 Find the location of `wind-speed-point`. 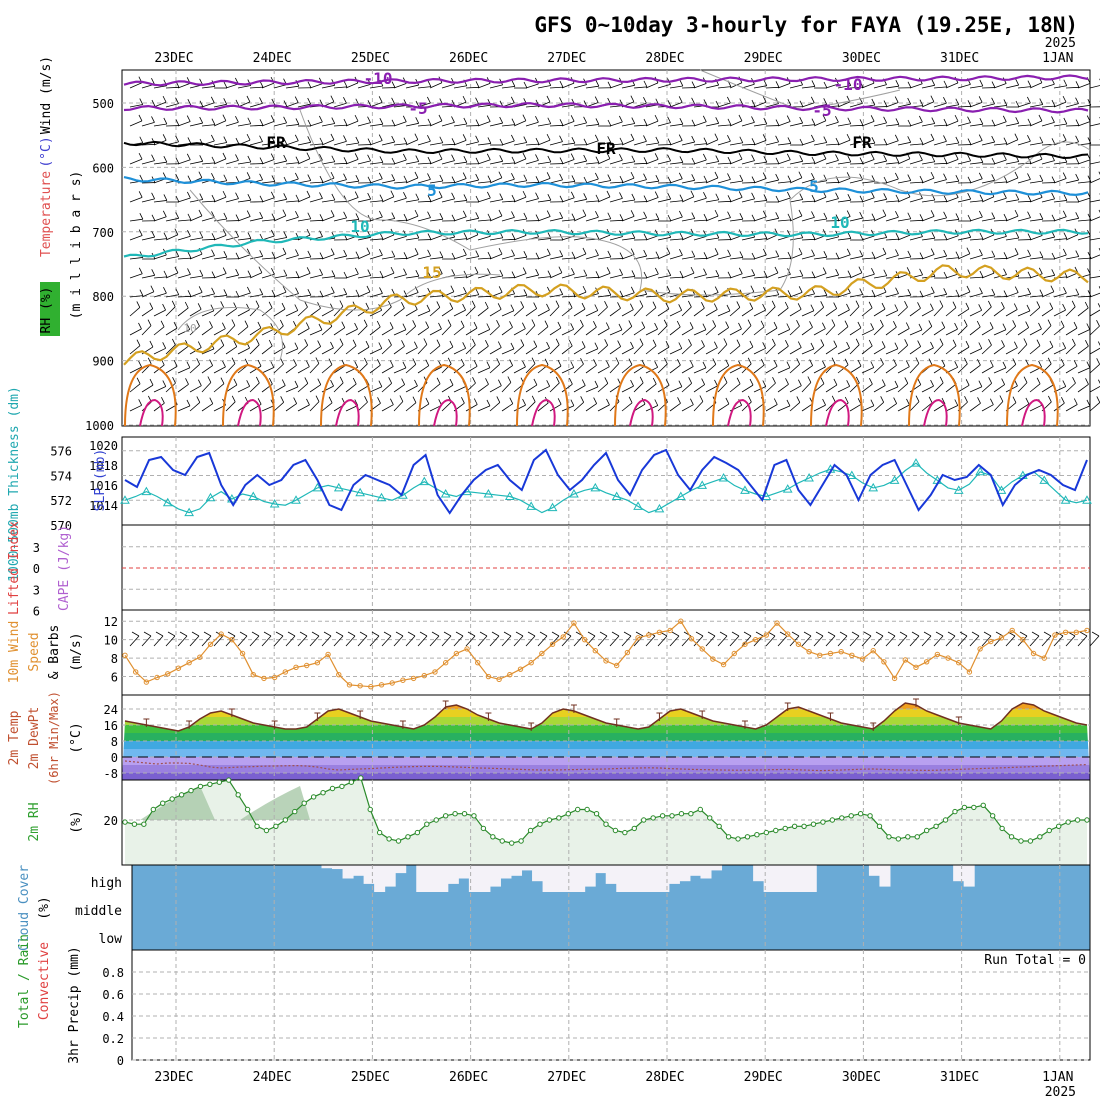

wind-speed-point is located at coordinates (894, 678).